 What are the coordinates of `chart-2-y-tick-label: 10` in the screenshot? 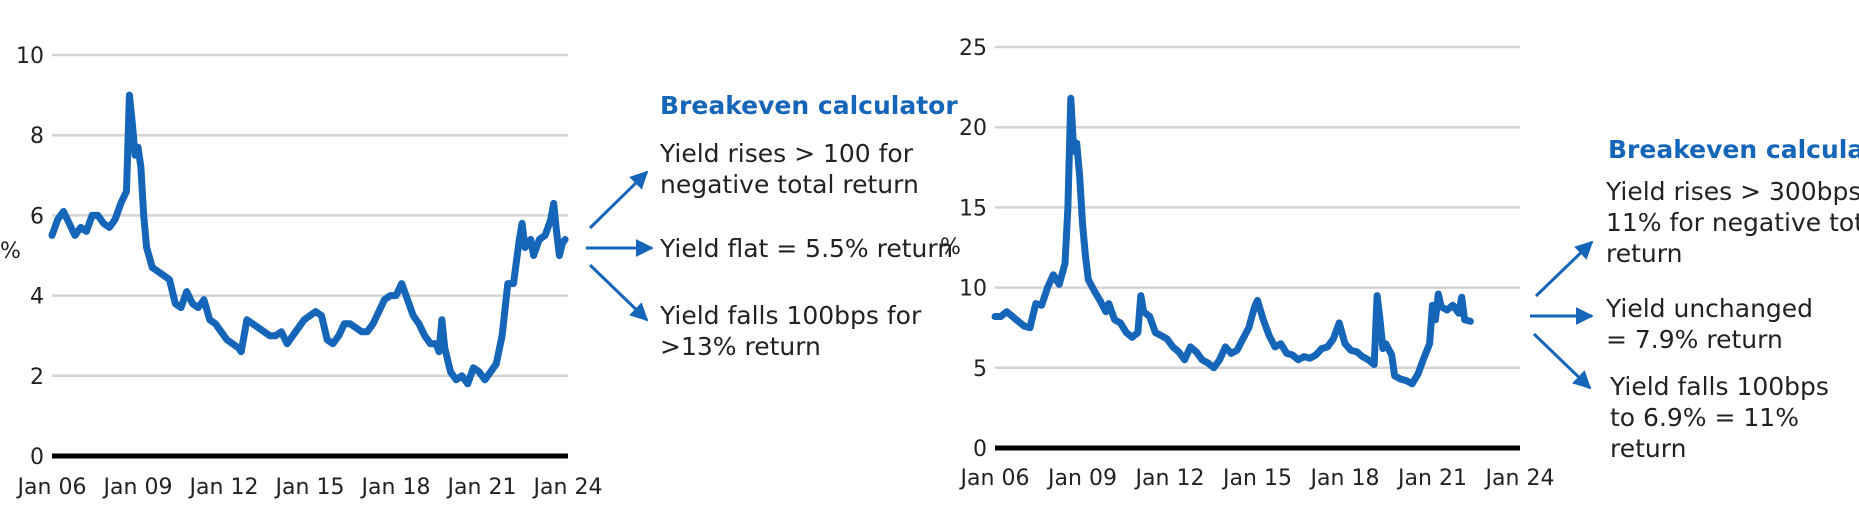 It's located at (973, 289).